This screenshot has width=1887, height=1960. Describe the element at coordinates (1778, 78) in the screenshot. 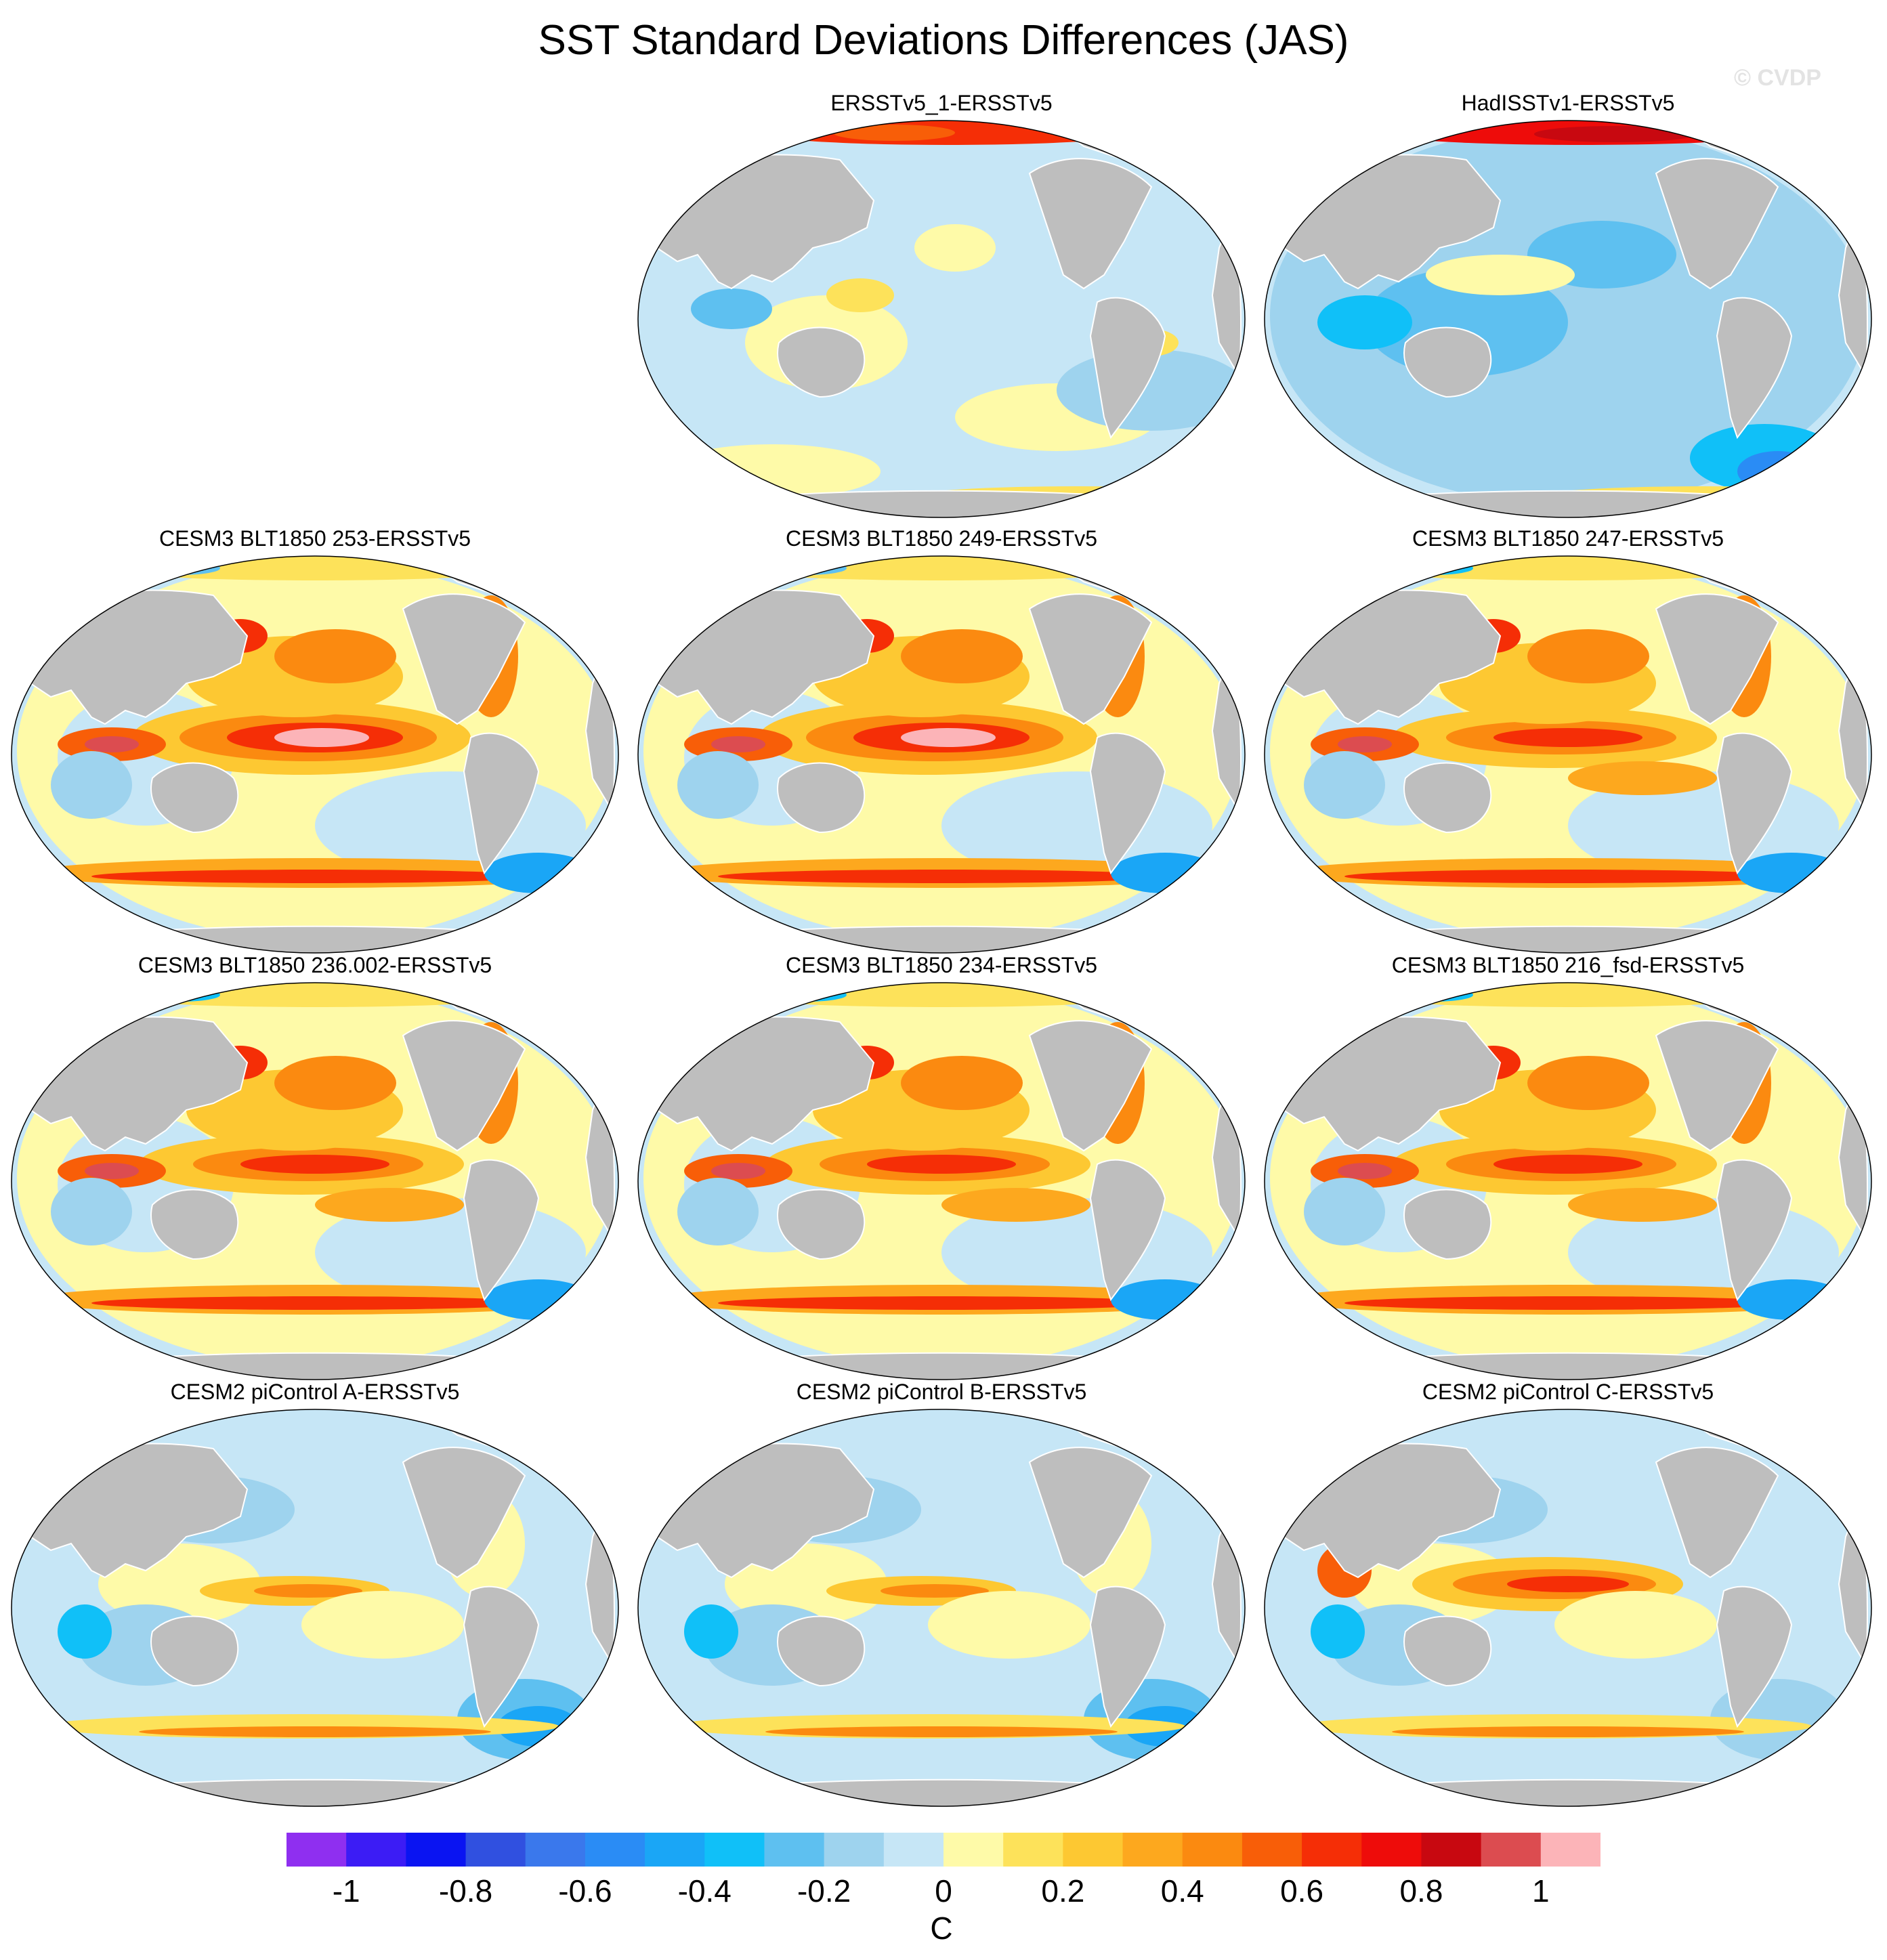

I see `cvdp-watermark: © CVDP` at that location.